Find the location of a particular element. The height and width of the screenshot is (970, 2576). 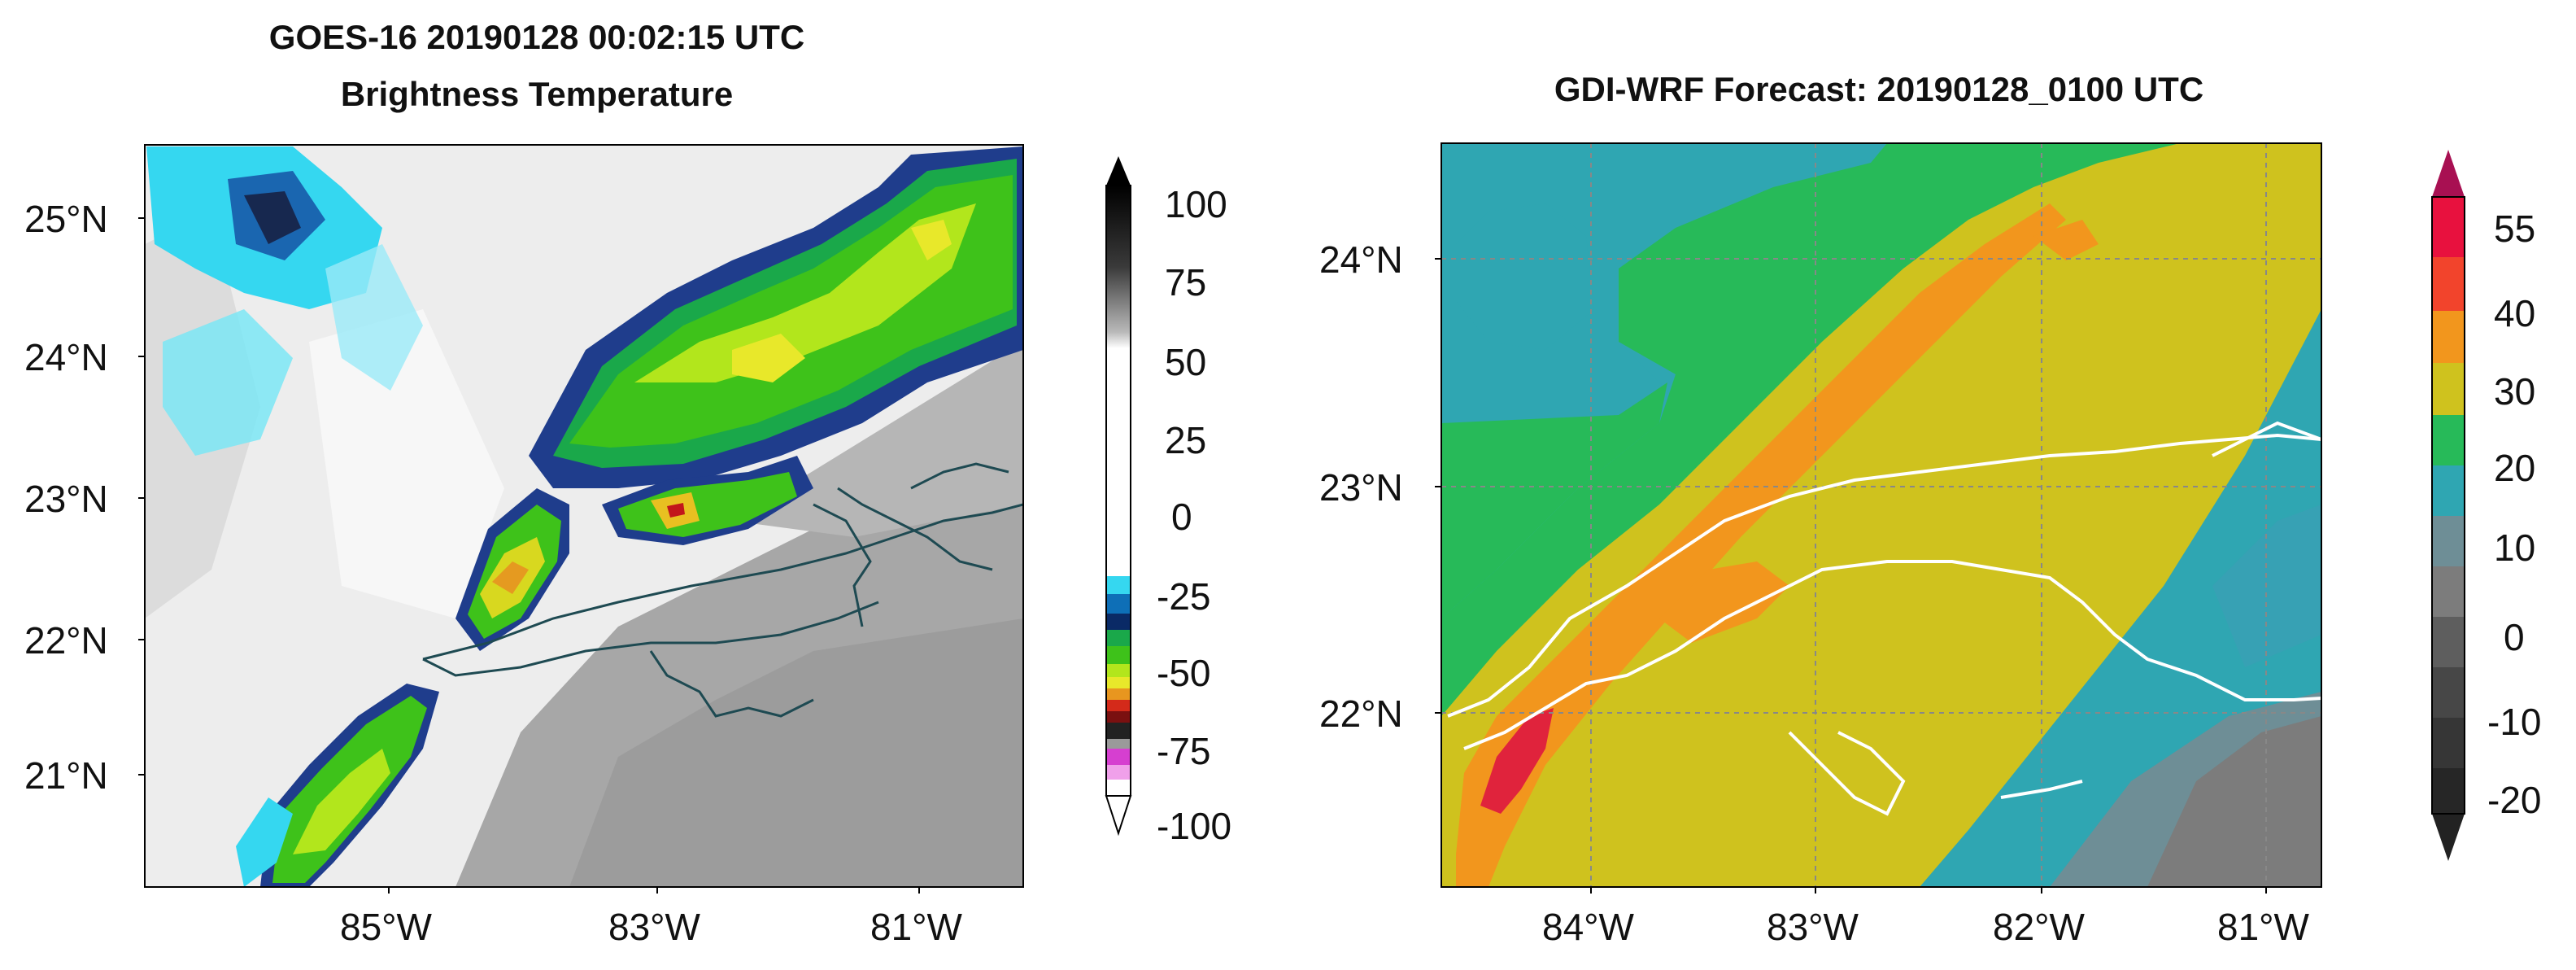

left-lon-label: 83°W is located at coordinates (654, 927).